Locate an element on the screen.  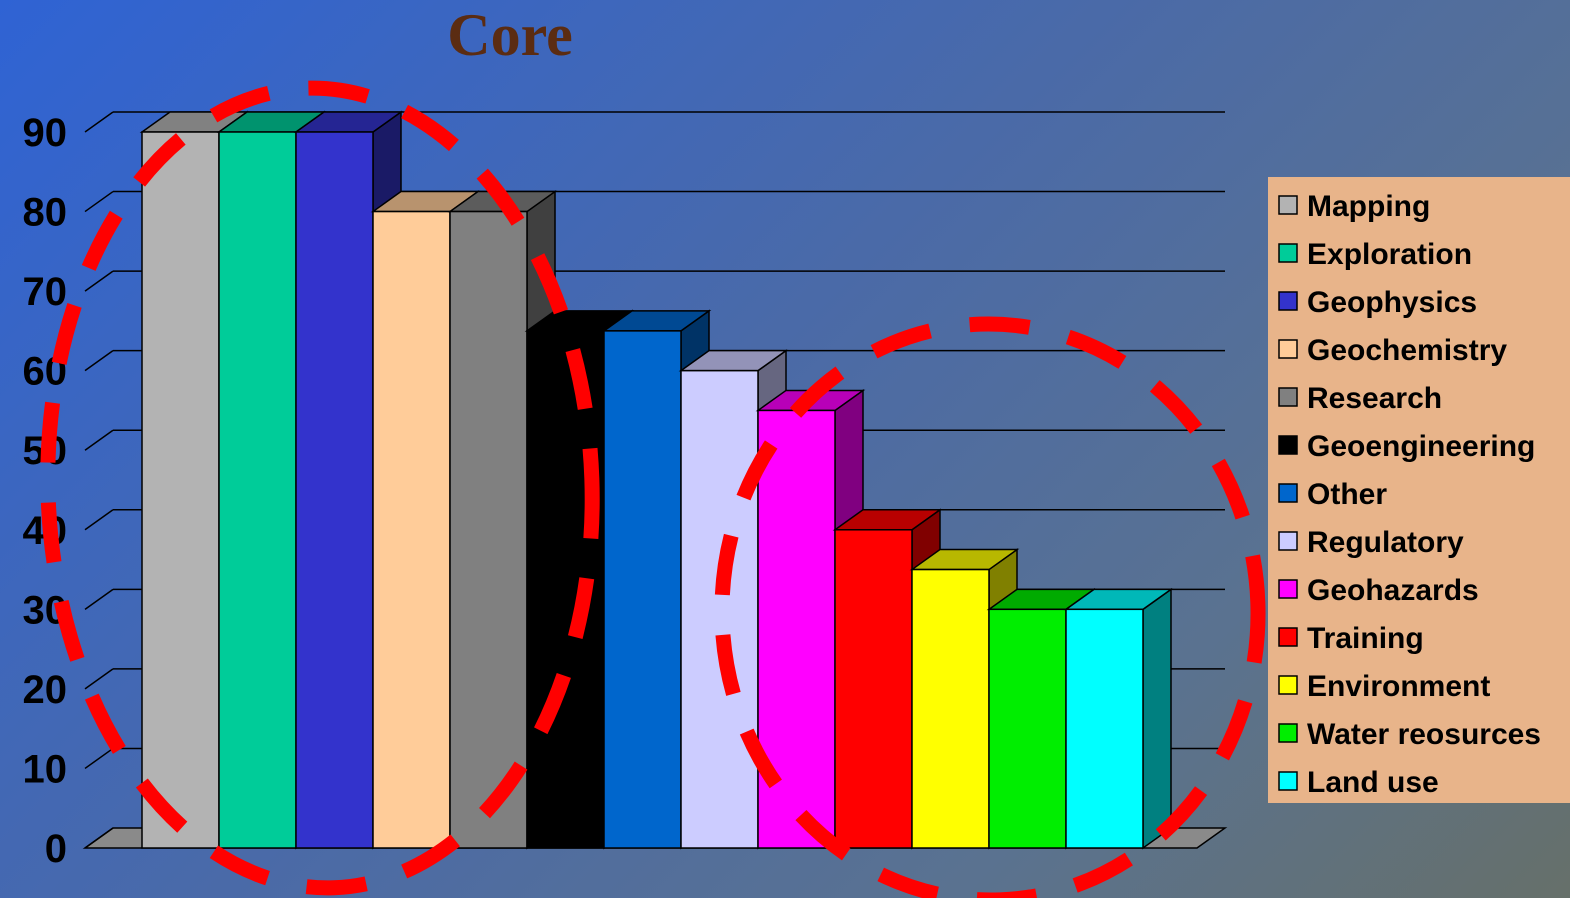
legend-label: Land use is located at coordinates (1373, 782).